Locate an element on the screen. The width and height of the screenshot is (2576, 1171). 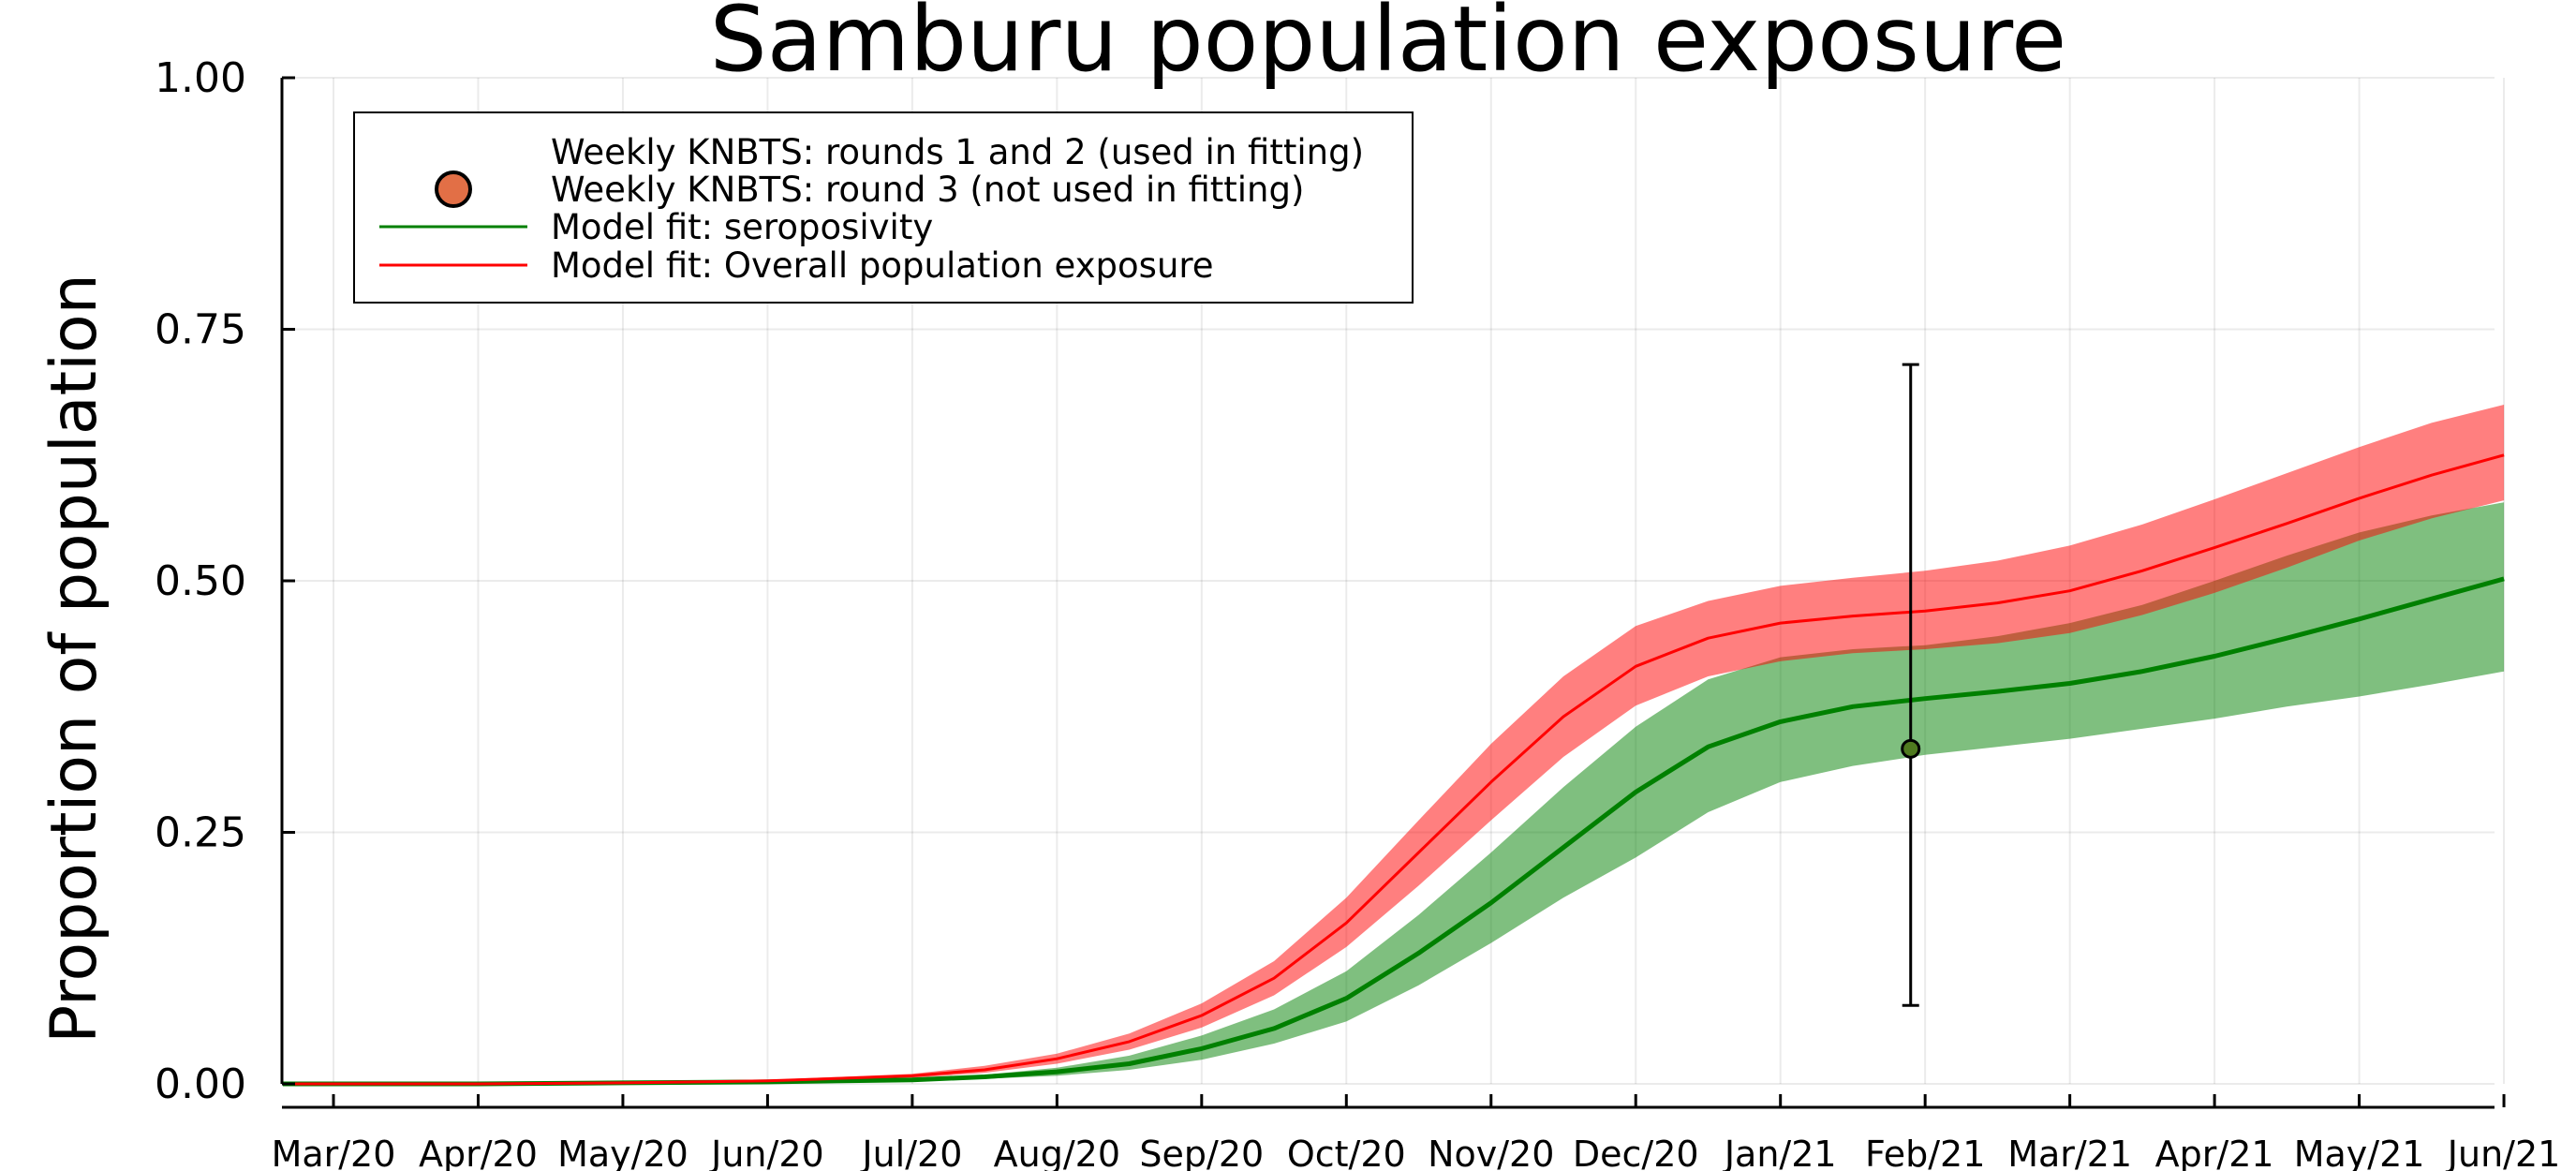
x-tick-label: Oct/20 is located at coordinates (1346, 1152).